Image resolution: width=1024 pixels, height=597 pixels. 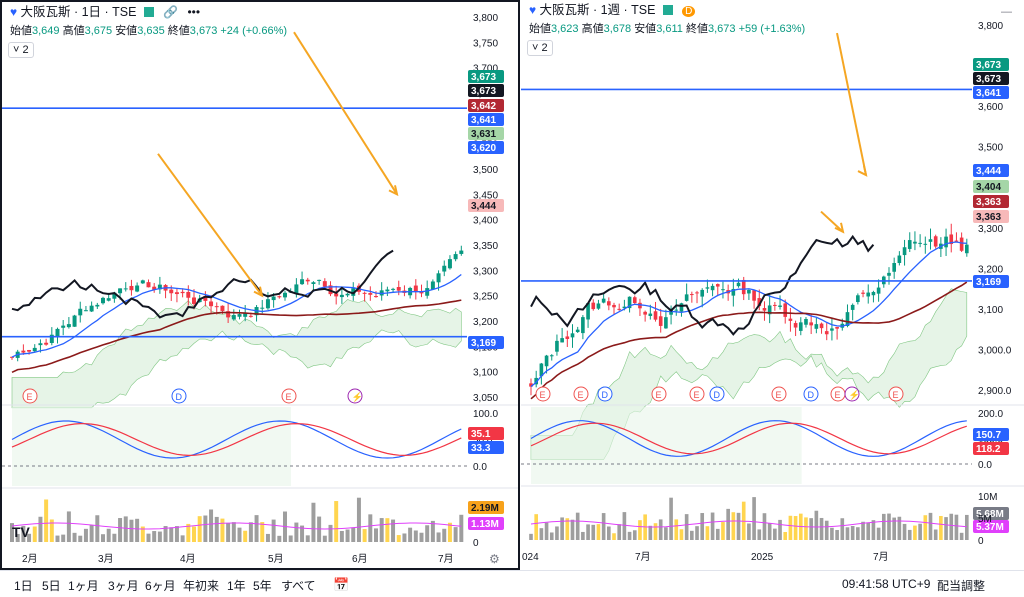 I want to click on event-marker-label: ⚡, so click(x=854, y=395).